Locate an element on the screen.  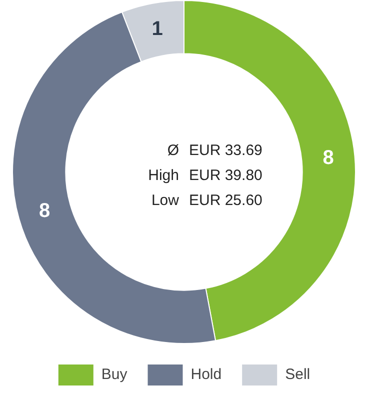
legend-label: Buy is located at coordinates (114, 375).